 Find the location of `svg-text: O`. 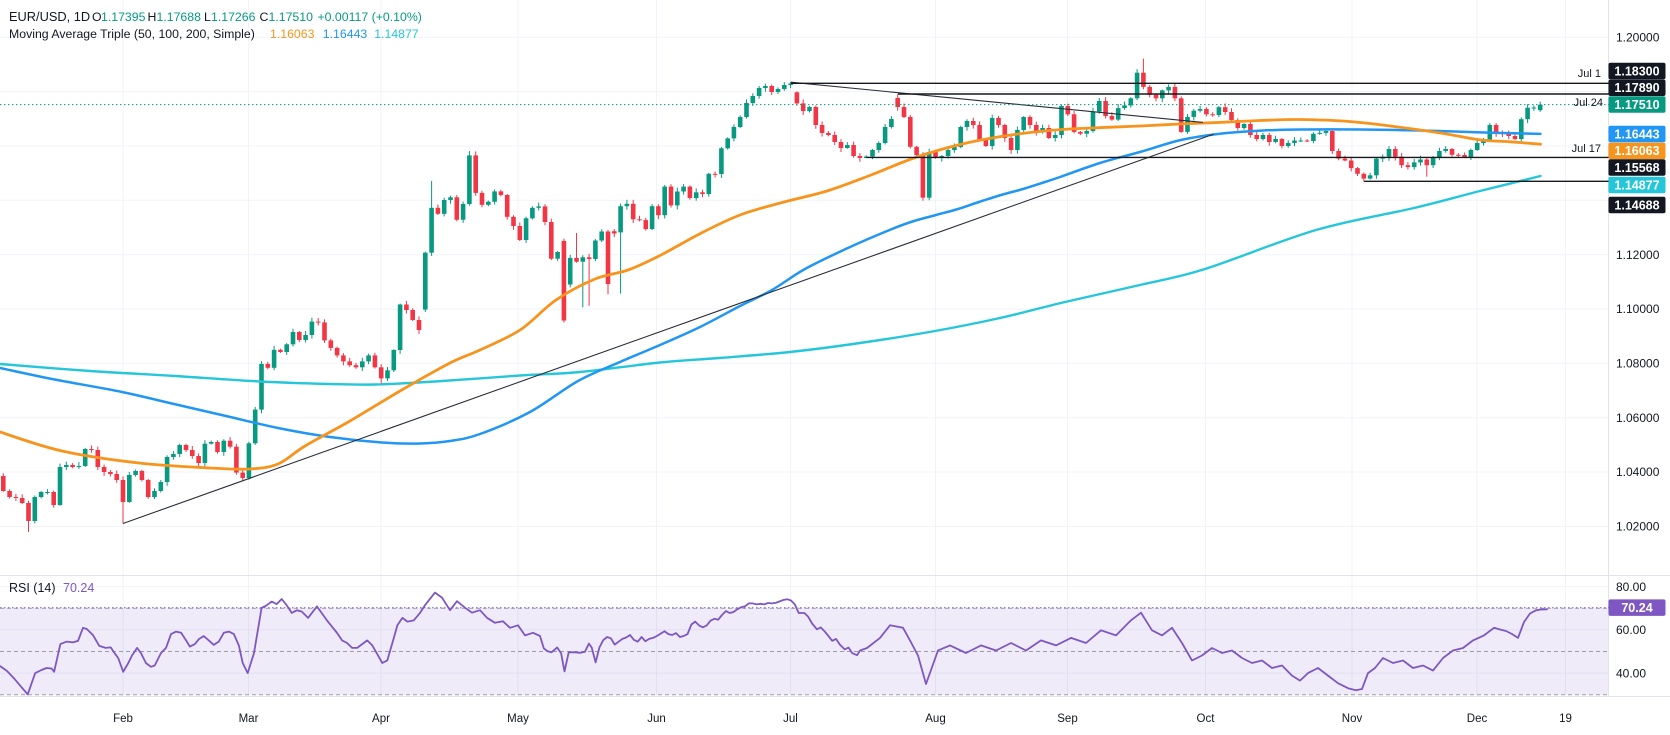

svg-text: O is located at coordinates (97, 17).